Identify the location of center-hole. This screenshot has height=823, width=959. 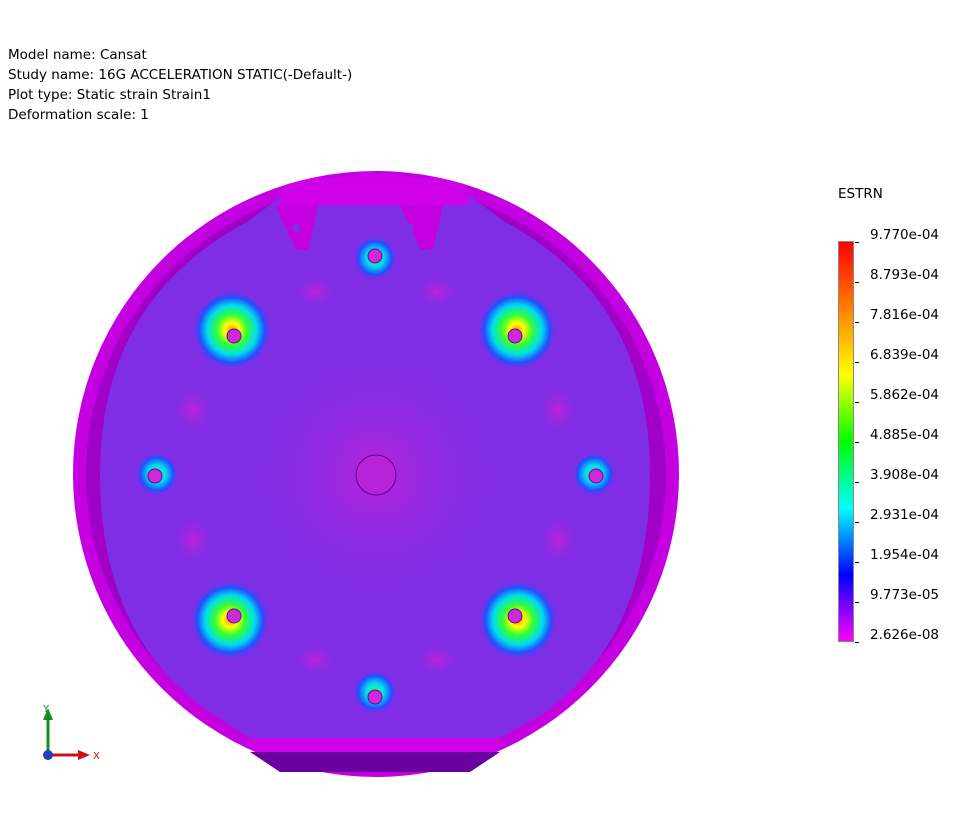
(376, 475).